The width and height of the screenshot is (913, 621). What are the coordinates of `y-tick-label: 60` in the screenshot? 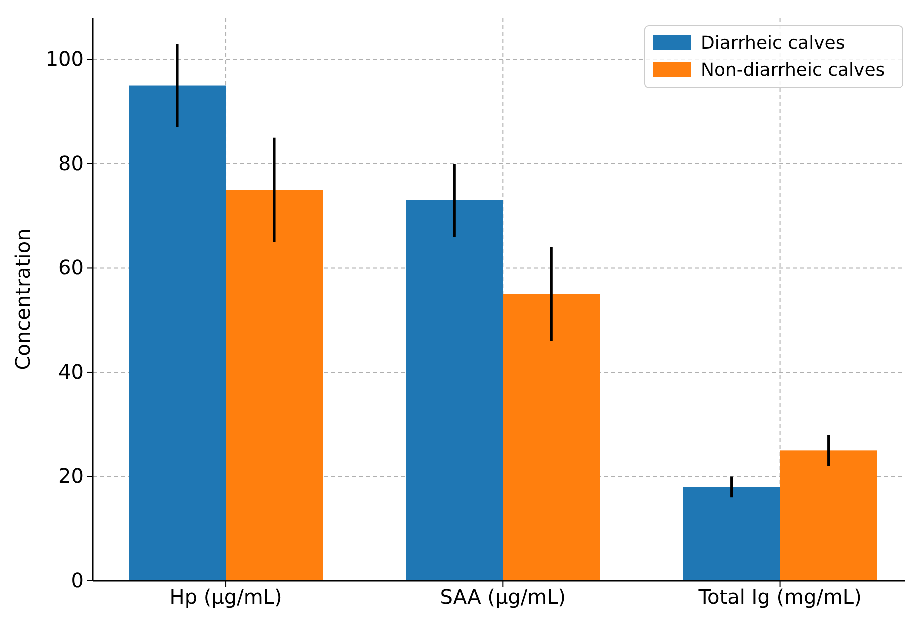 It's located at (71, 268).